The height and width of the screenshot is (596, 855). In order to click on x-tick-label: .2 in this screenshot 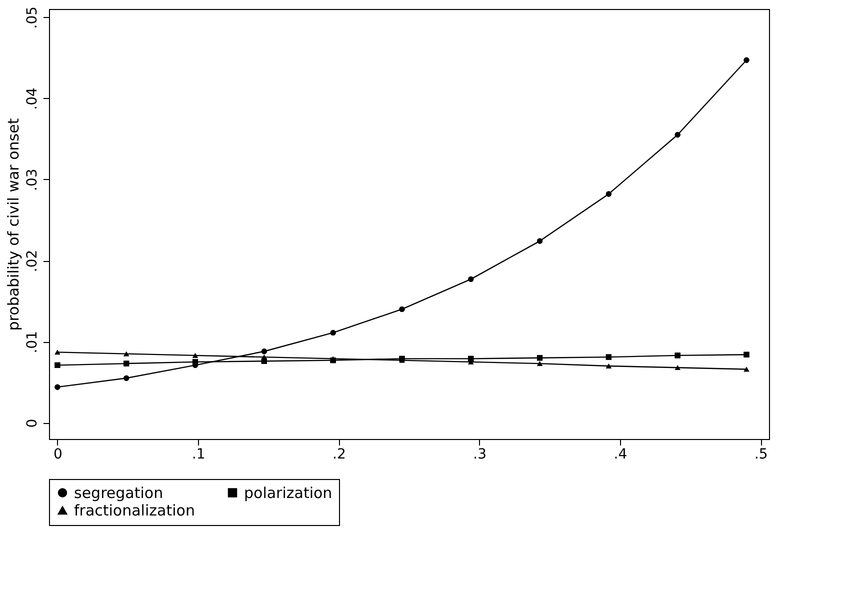, I will do `click(339, 454)`.